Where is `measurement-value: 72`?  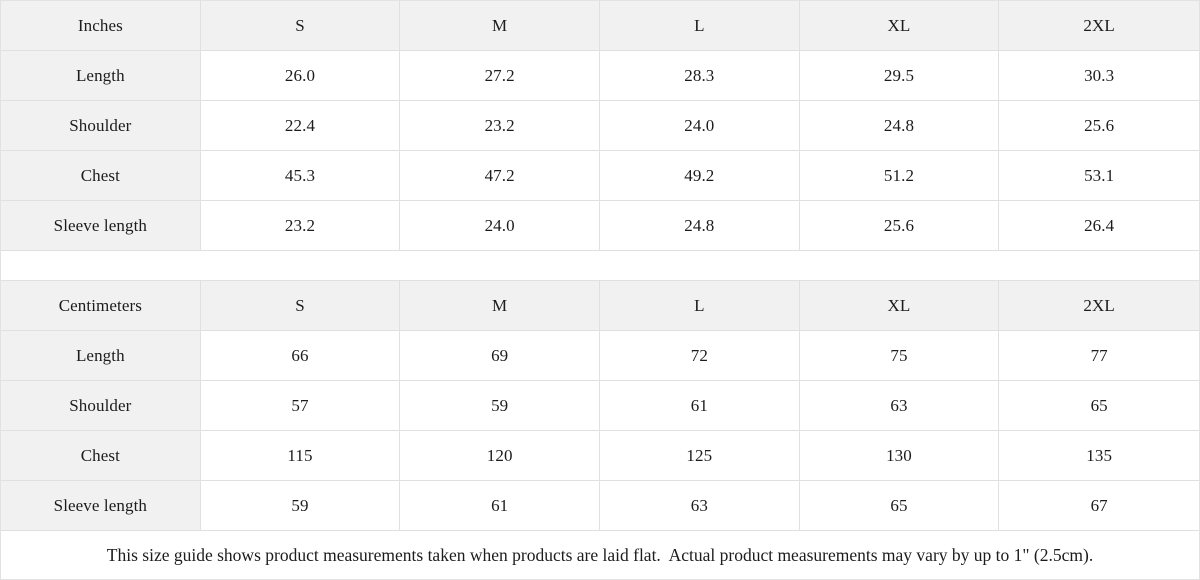
measurement-value: 72 is located at coordinates (700, 356).